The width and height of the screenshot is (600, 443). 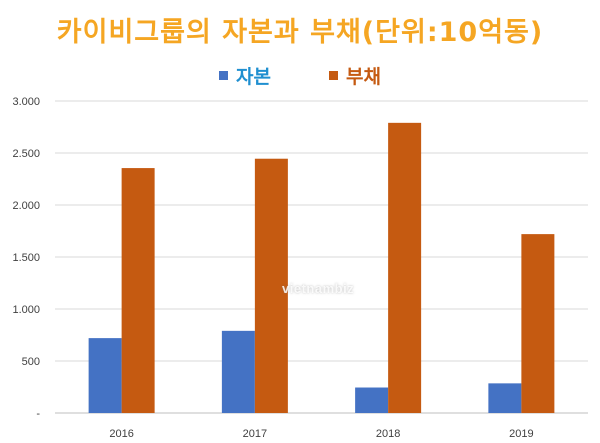 I want to click on legend-swatch-debt, so click(x=333, y=75).